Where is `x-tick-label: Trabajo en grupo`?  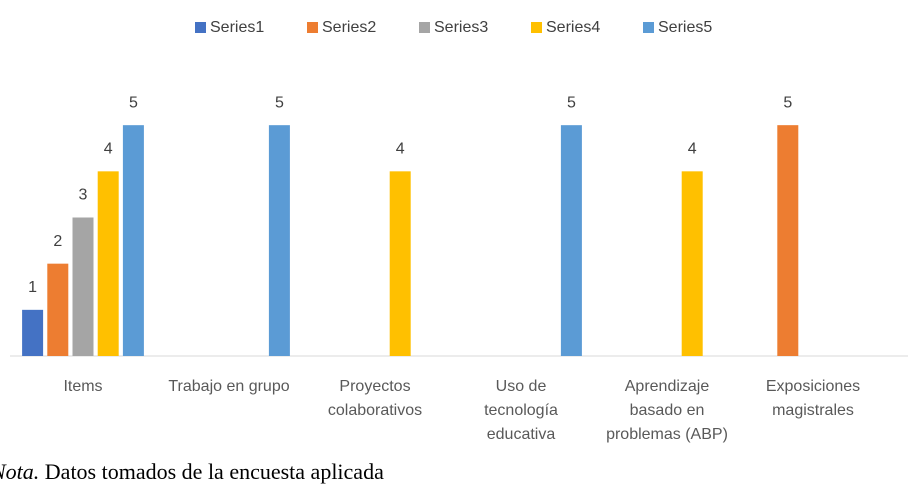
x-tick-label: Trabajo en grupo is located at coordinates (229, 386).